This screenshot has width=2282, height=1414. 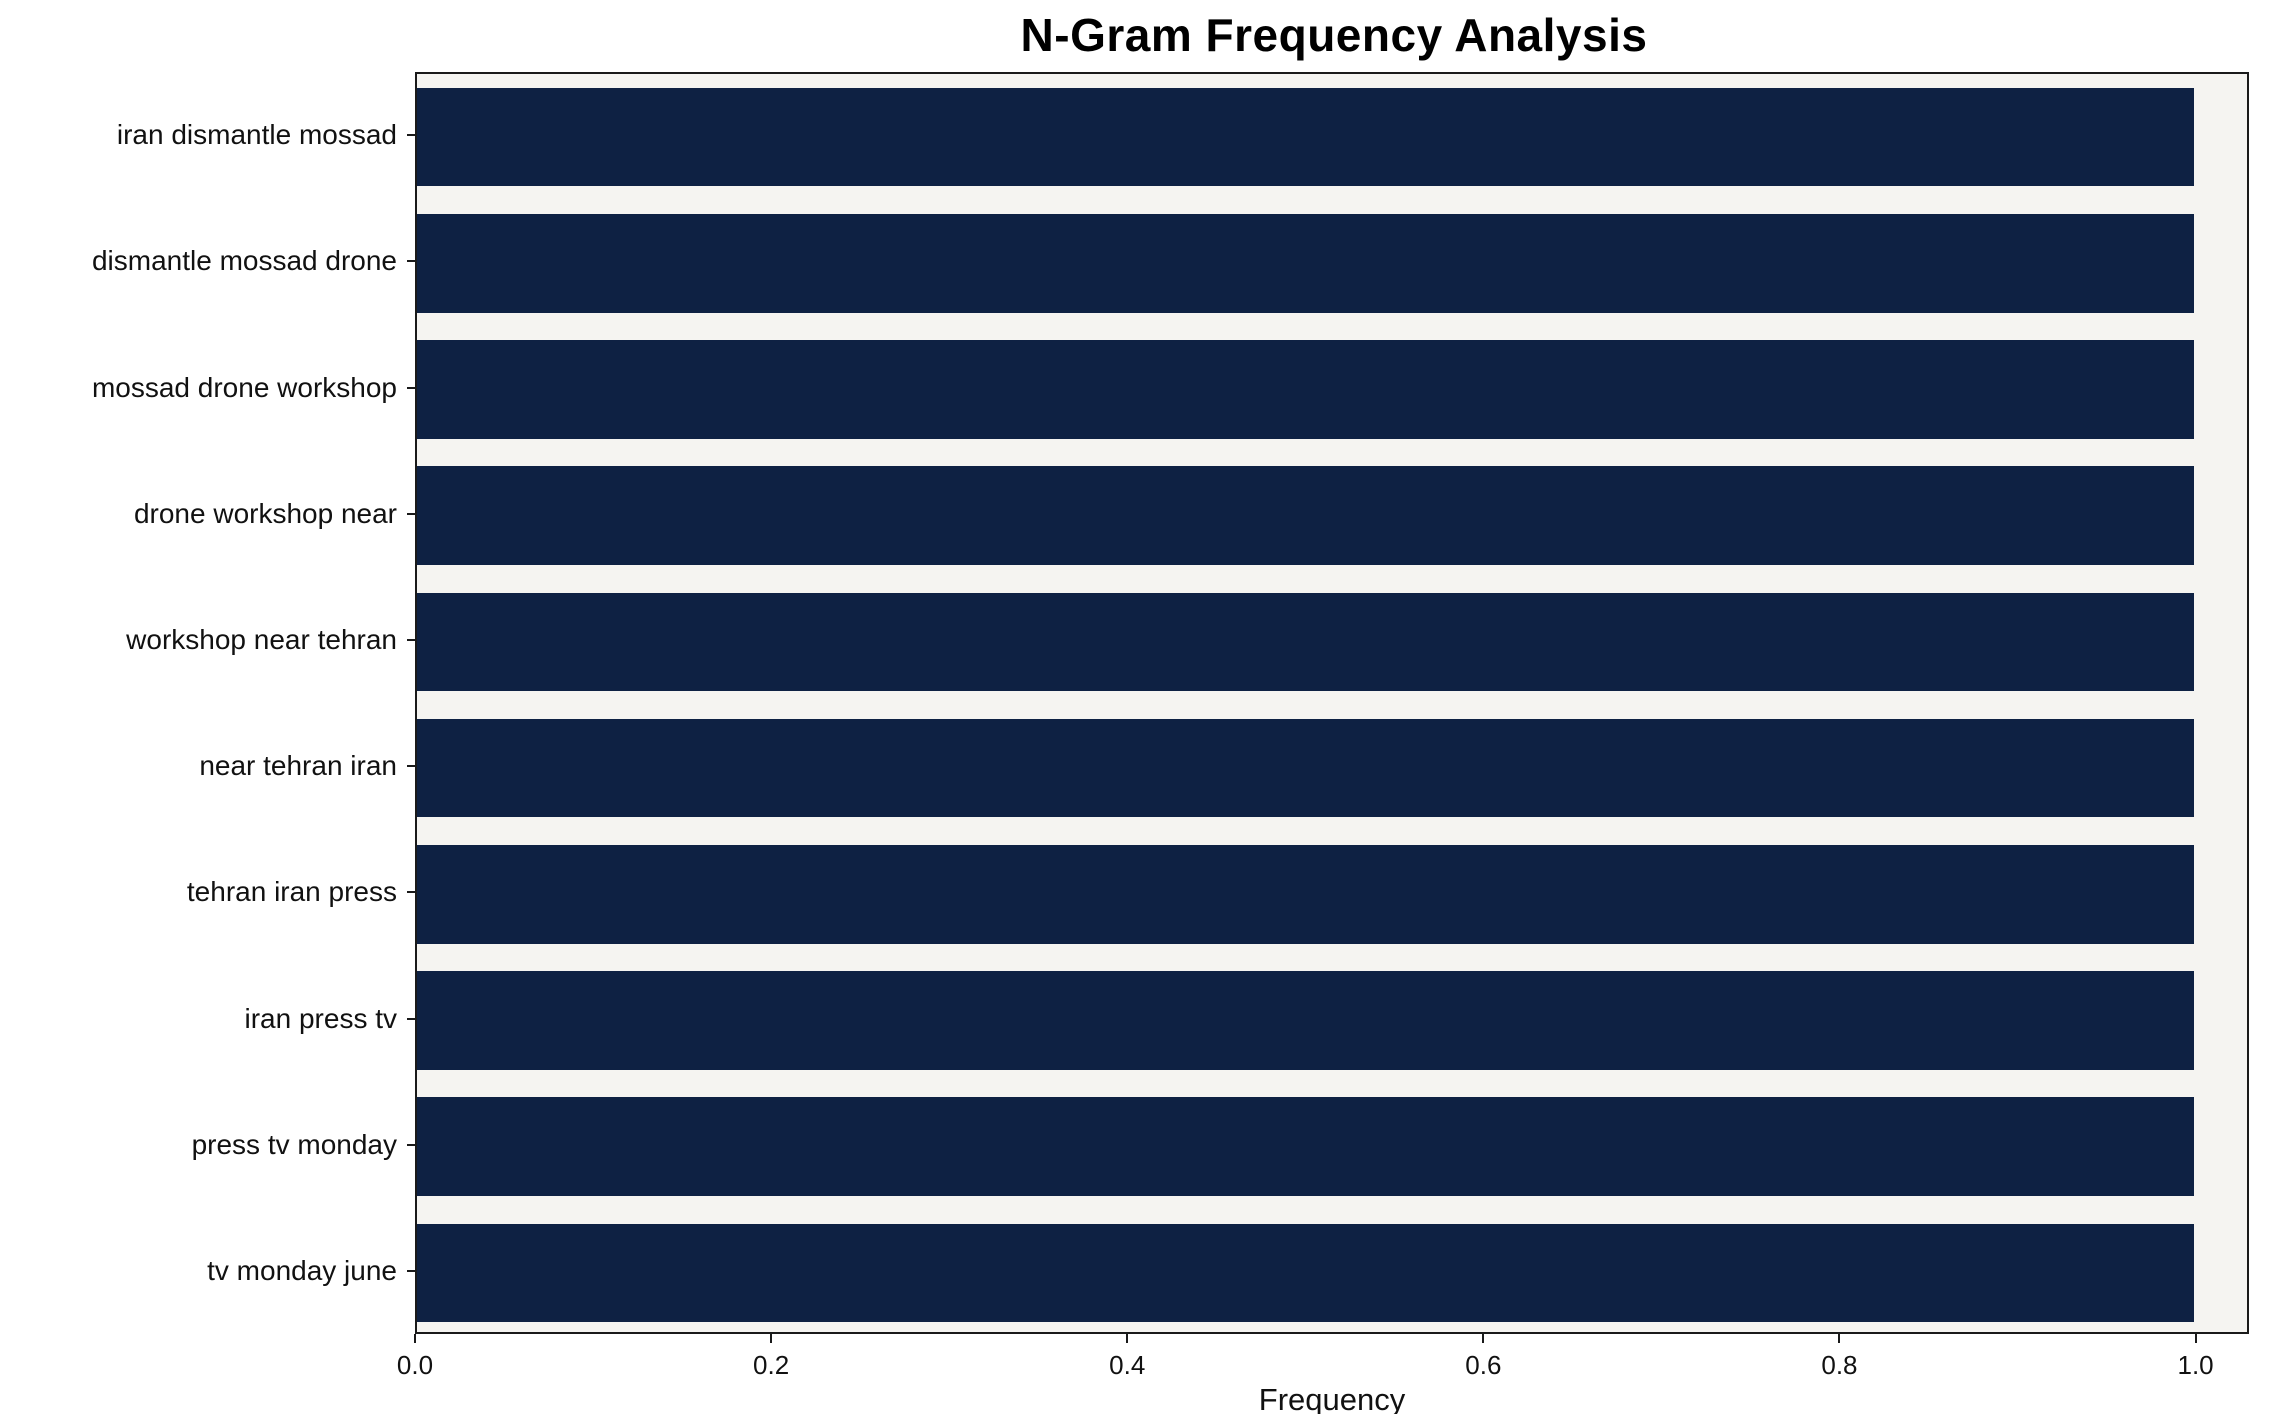 What do you see at coordinates (256, 135) in the screenshot?
I see `y-tick-label: iran dismantle mossad` at bounding box center [256, 135].